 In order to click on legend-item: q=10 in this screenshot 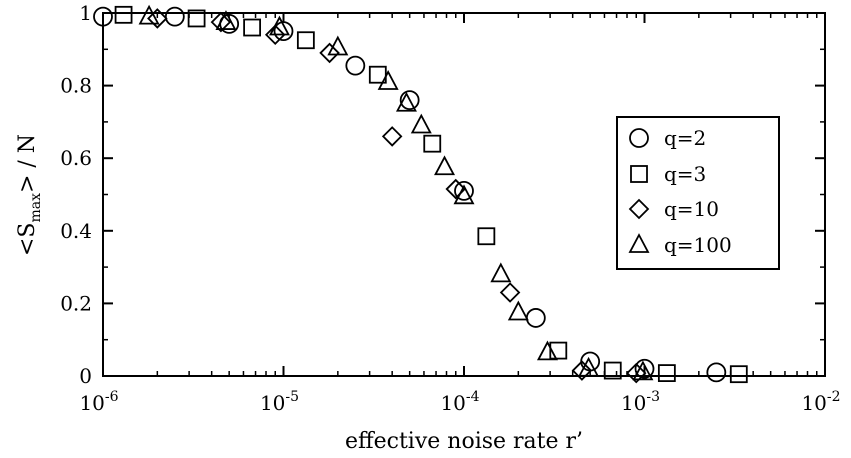, I will do `click(673, 209)`.